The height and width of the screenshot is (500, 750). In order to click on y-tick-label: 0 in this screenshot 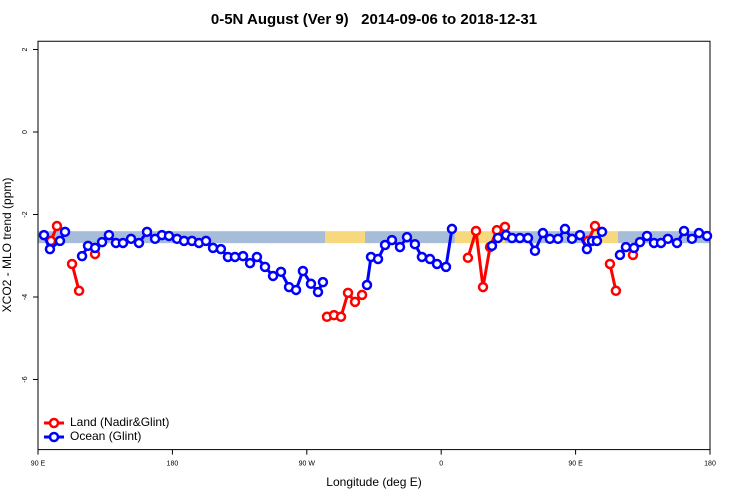, I will do `click(25, 132)`.